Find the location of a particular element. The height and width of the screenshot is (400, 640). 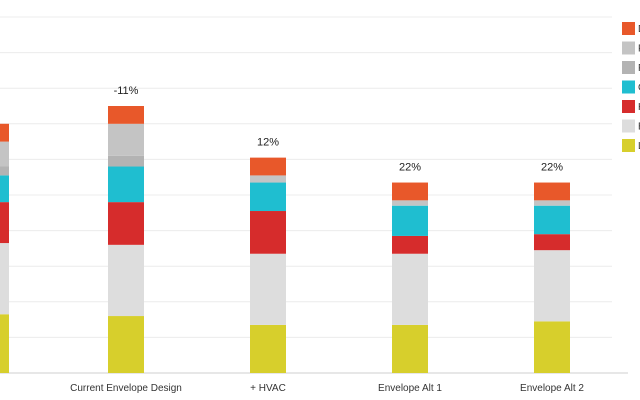

percent-label: -11% is located at coordinates (126, 91).